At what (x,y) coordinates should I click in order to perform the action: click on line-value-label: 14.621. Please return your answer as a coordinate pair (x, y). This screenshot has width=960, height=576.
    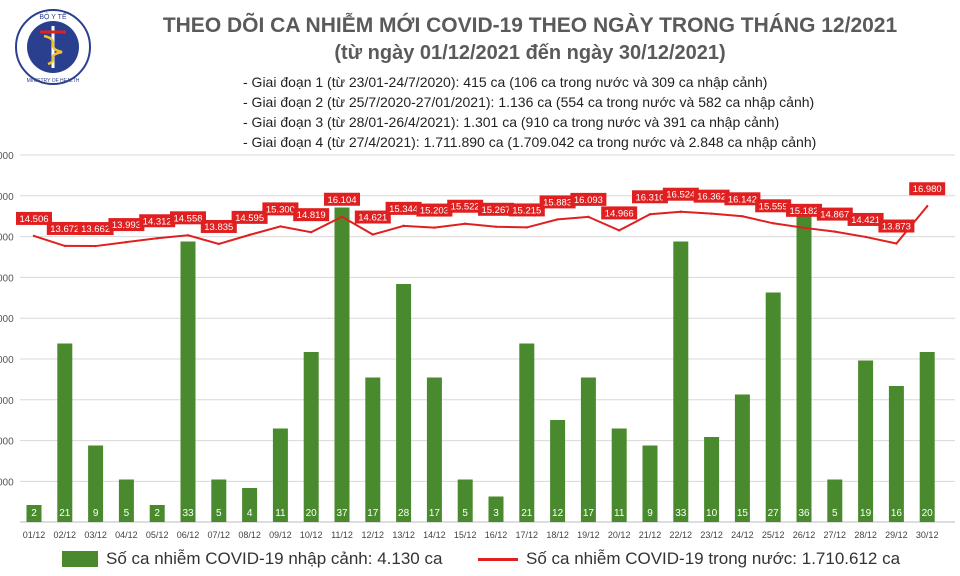
    Looking at the image, I should click on (372, 218).